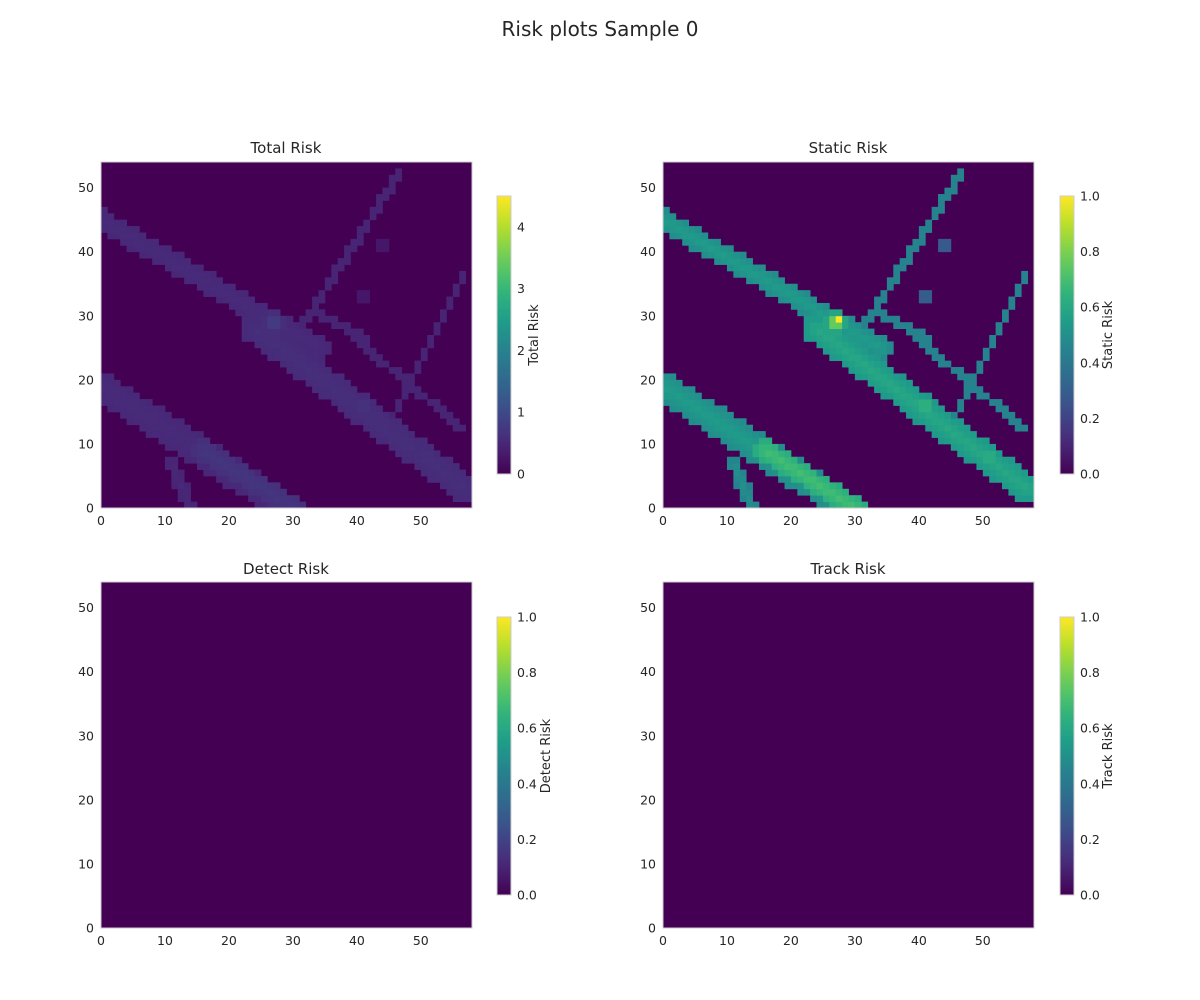  What do you see at coordinates (848, 148) in the screenshot?
I see `panel-title: Static Risk` at bounding box center [848, 148].